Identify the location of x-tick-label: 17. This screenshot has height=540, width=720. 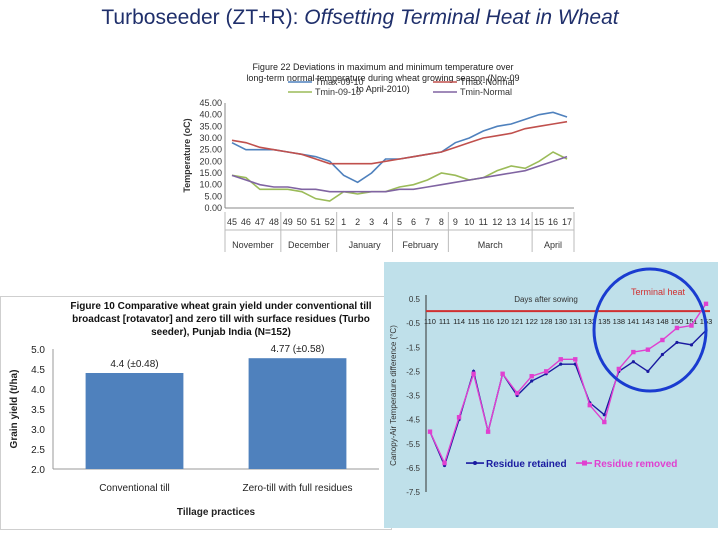
(567, 222).